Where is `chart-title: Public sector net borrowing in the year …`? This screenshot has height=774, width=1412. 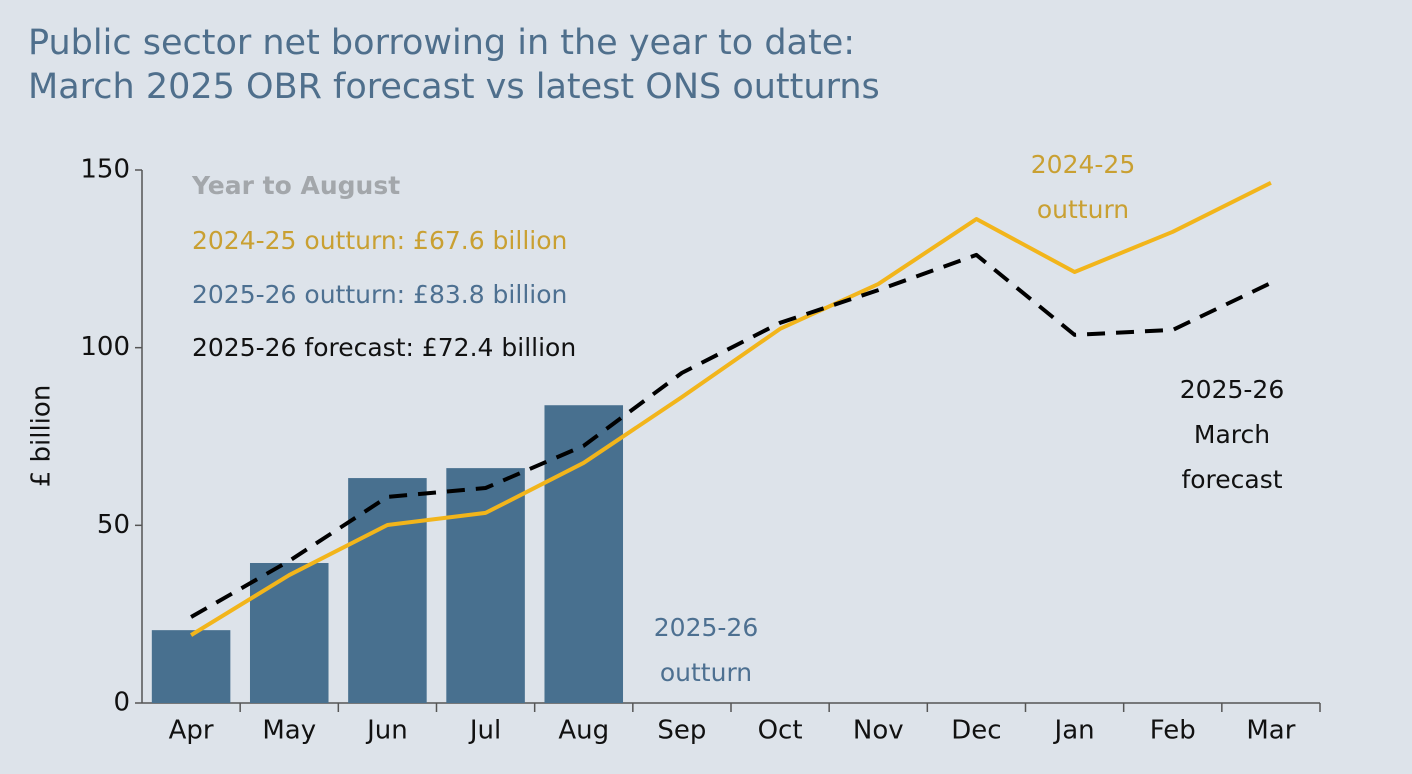 chart-title: Public sector net borrowing in the year … is located at coordinates (441, 43).